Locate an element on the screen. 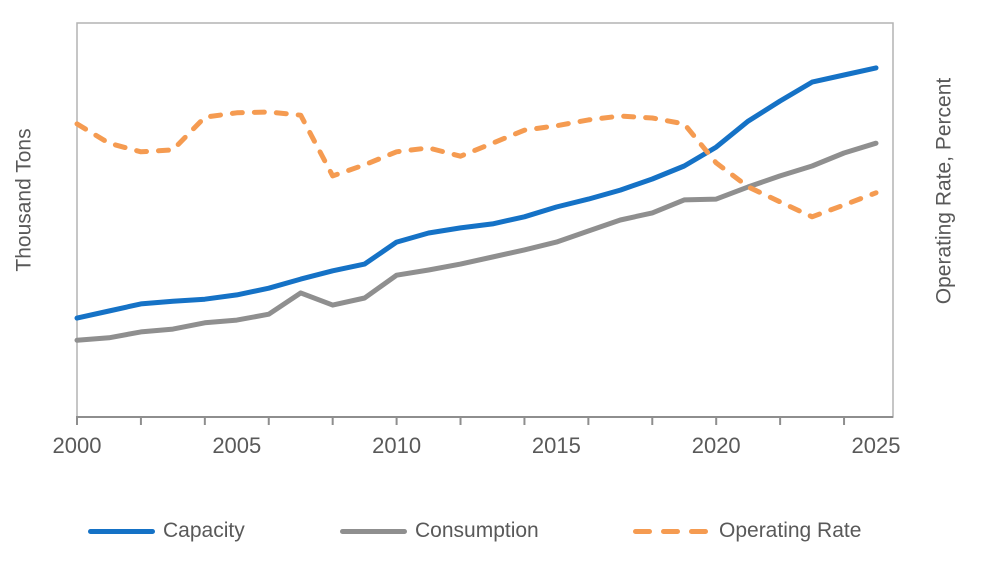 Image resolution: width=984 pixels, height=569 pixels. capacity-line-swatch-icon is located at coordinates (121, 531).